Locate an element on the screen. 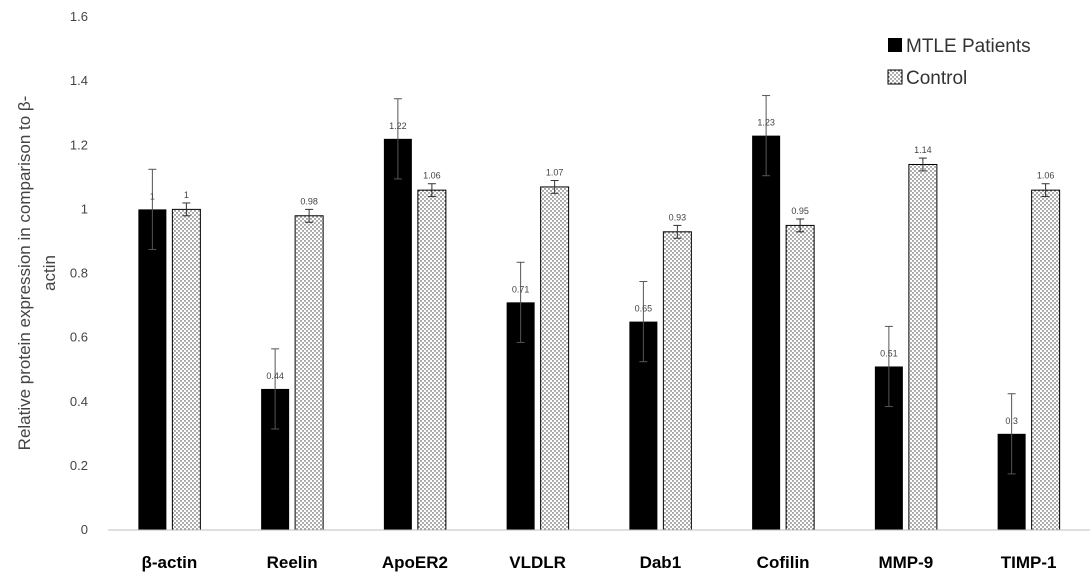 The image size is (1090, 577). y-tick-label-0: 0 is located at coordinates (84, 529).